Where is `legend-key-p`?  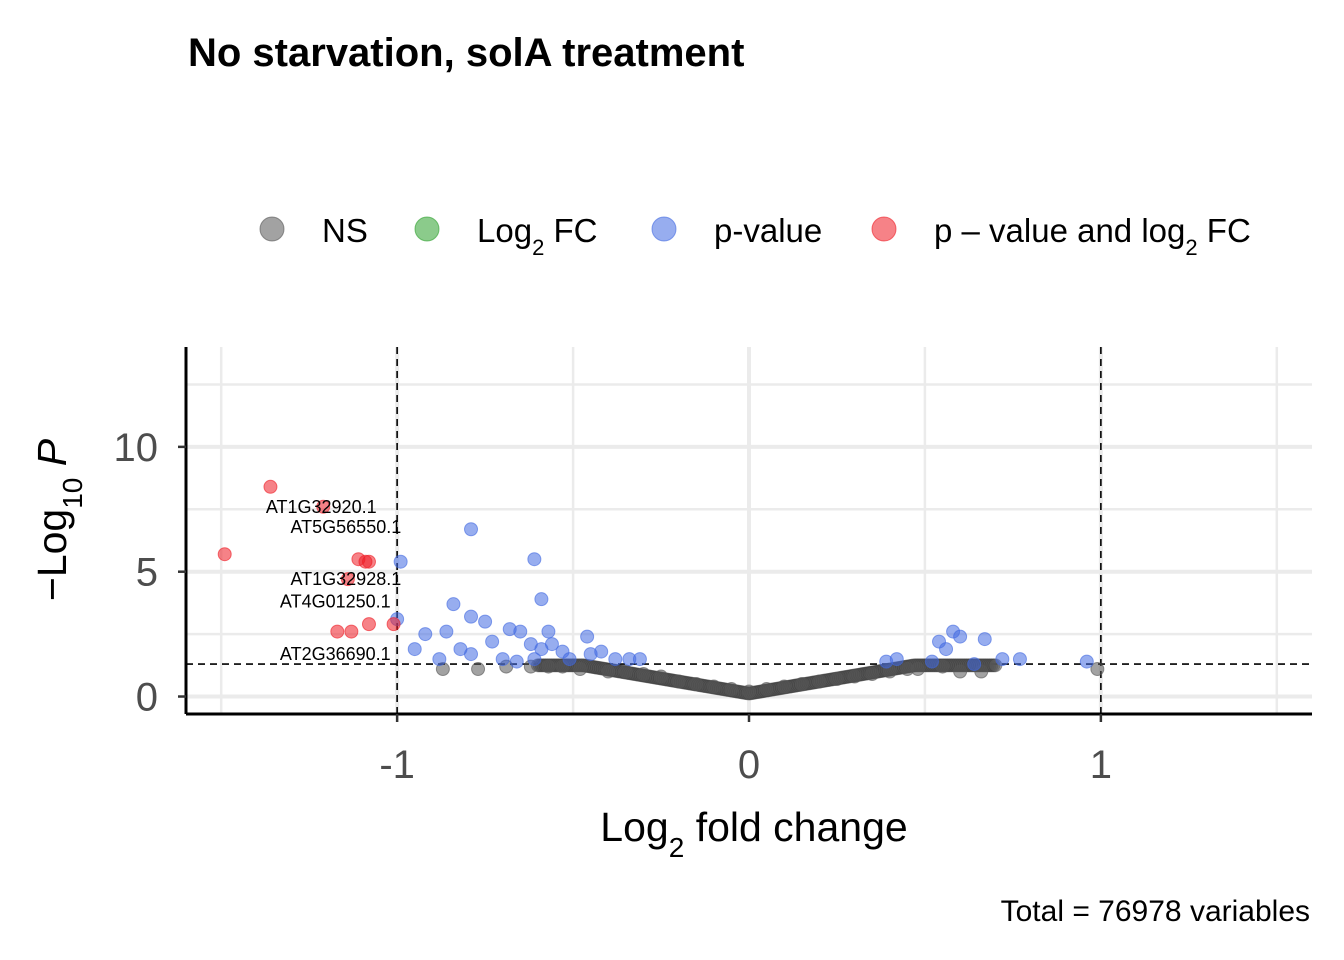 legend-key-p is located at coordinates (664, 229).